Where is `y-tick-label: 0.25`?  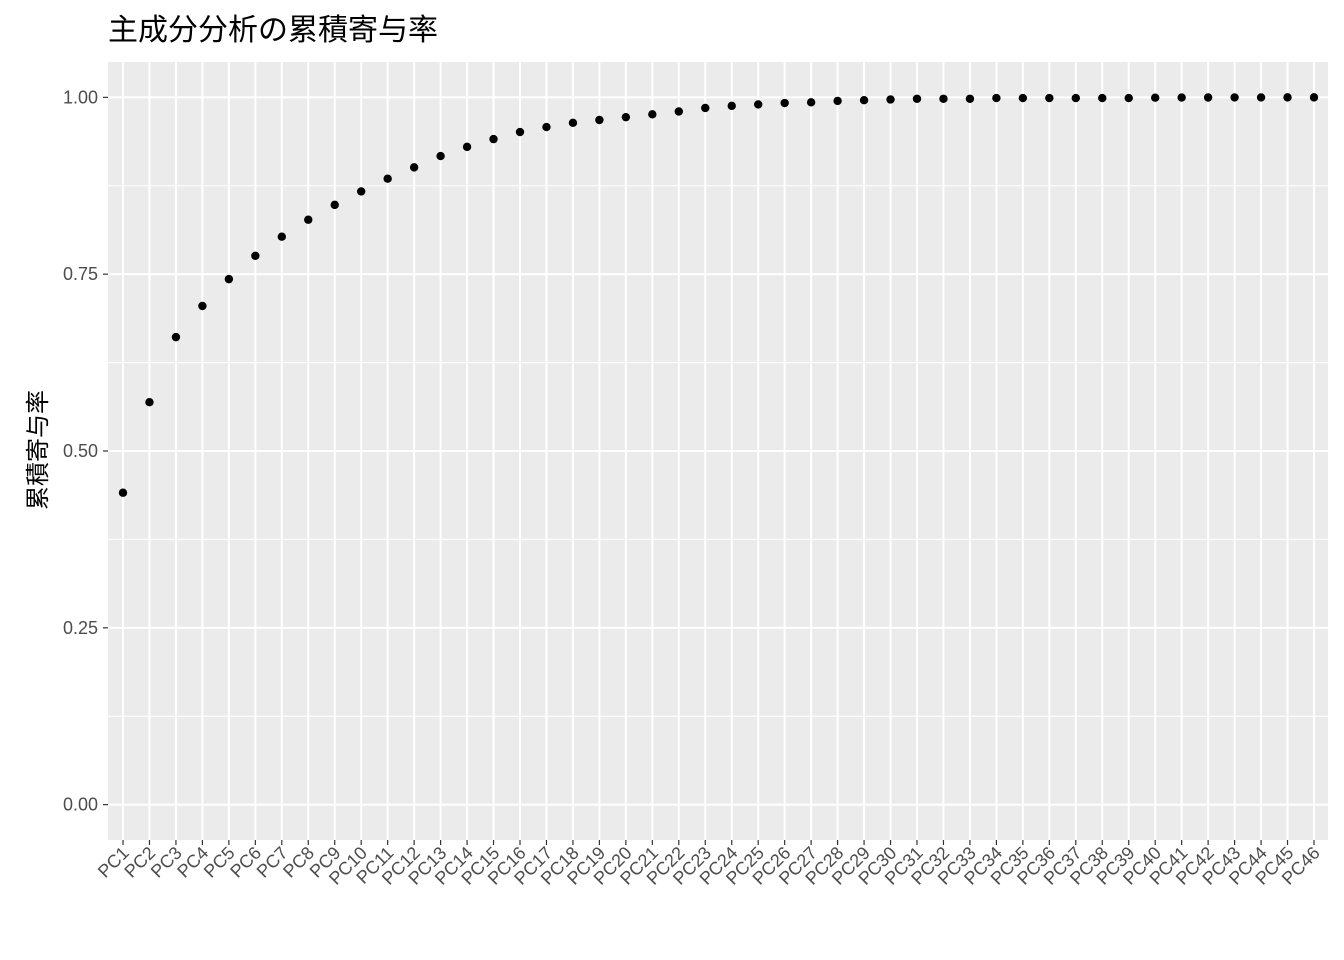 y-tick-label: 0.25 is located at coordinates (80, 628).